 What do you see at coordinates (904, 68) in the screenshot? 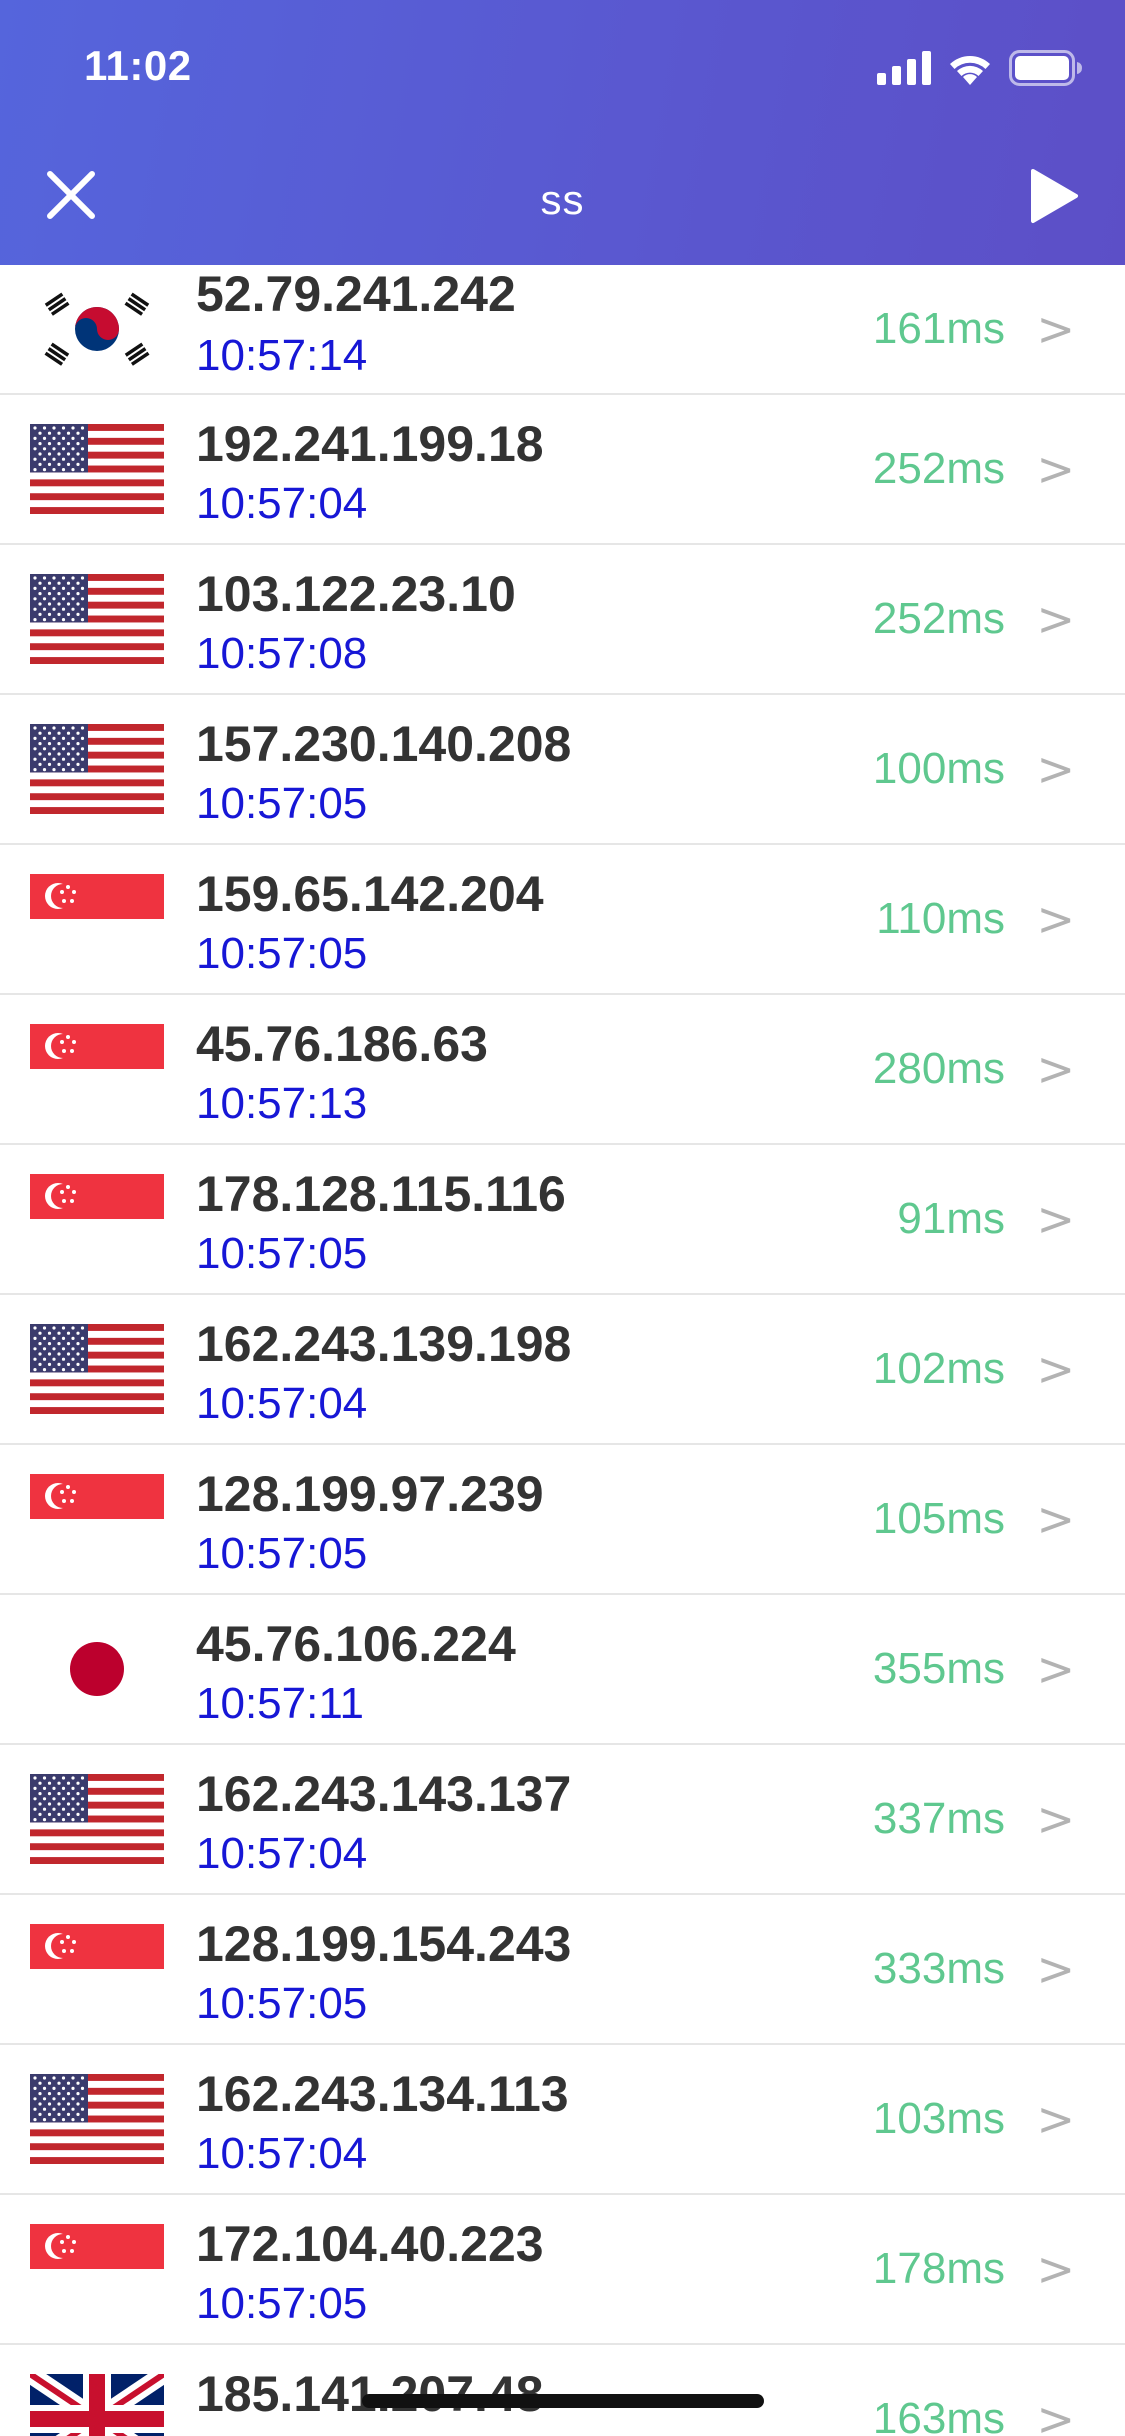
I see `cellular-signal-icon` at bounding box center [904, 68].